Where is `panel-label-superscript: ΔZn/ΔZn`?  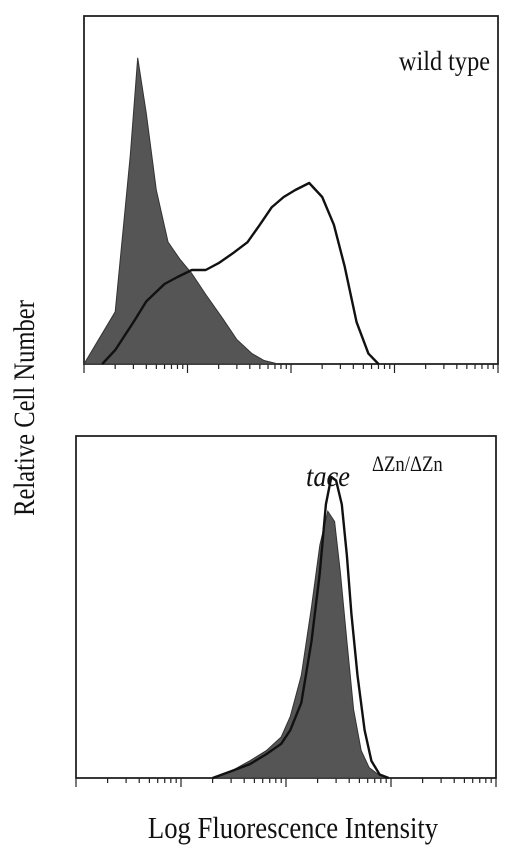 panel-label-superscript: ΔZn/ΔZn is located at coordinates (407, 465).